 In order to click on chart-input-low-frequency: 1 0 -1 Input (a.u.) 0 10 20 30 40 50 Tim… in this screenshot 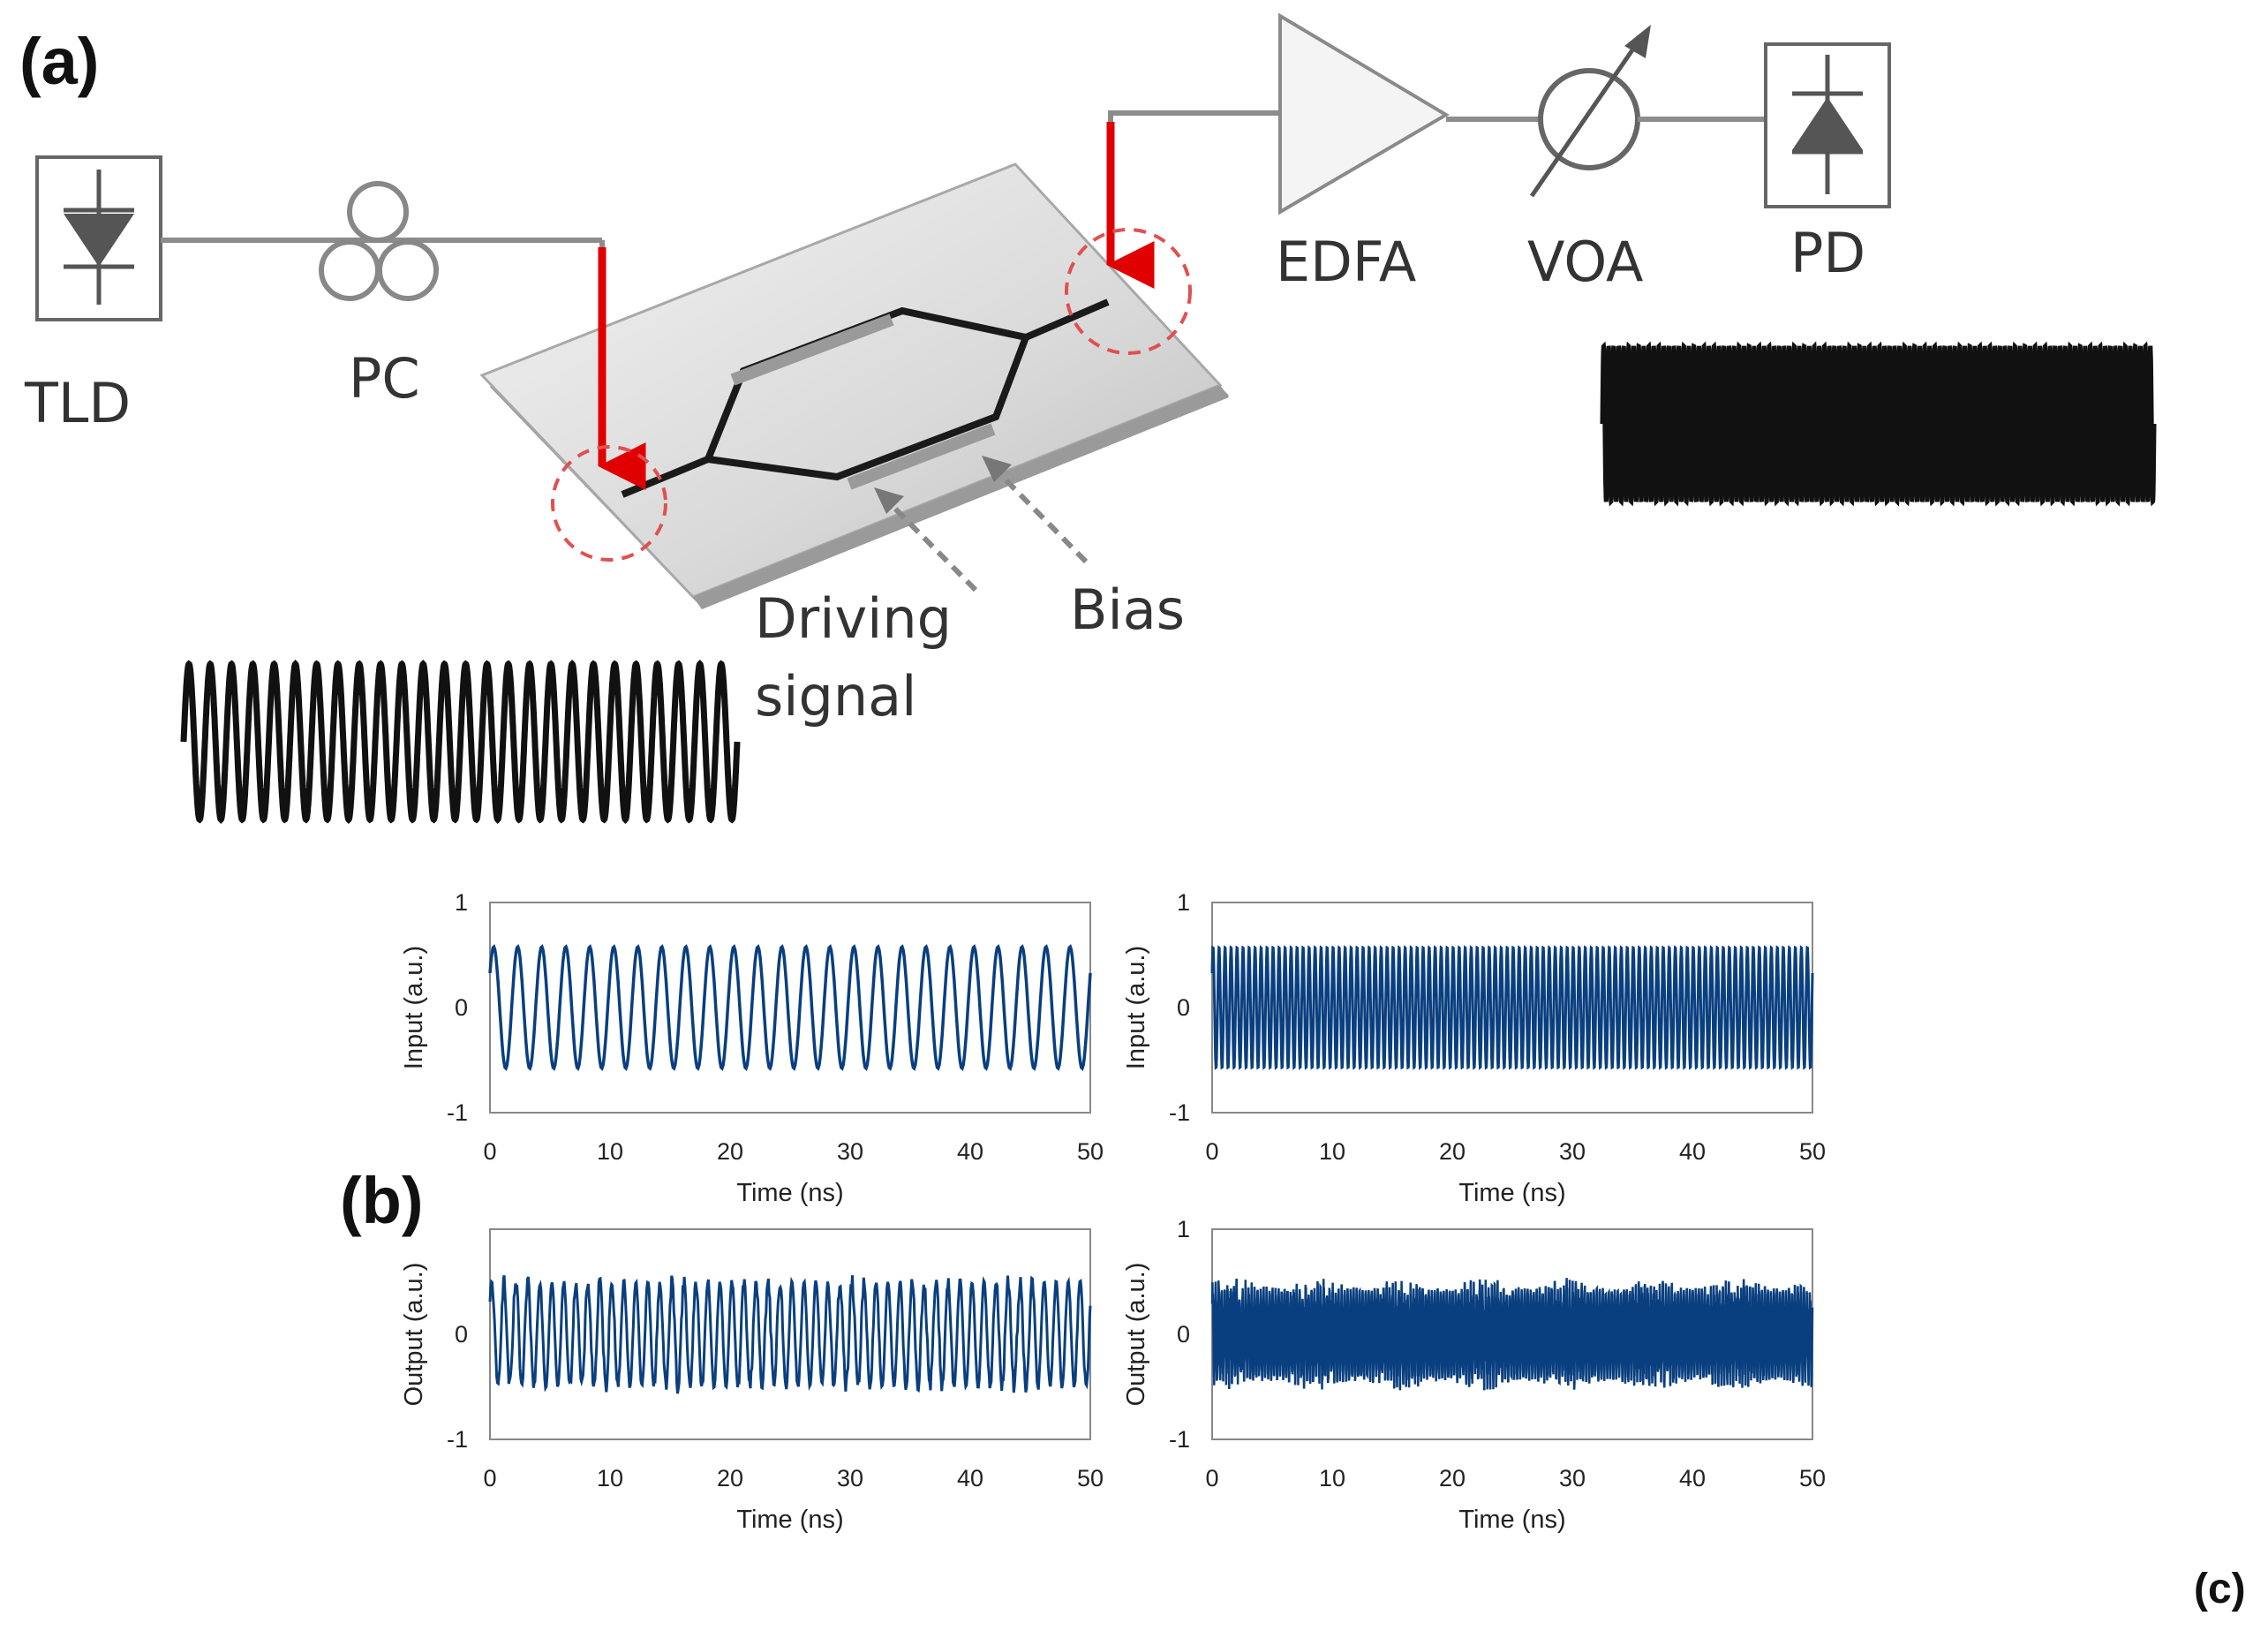, I will do `click(752, 1048)`.